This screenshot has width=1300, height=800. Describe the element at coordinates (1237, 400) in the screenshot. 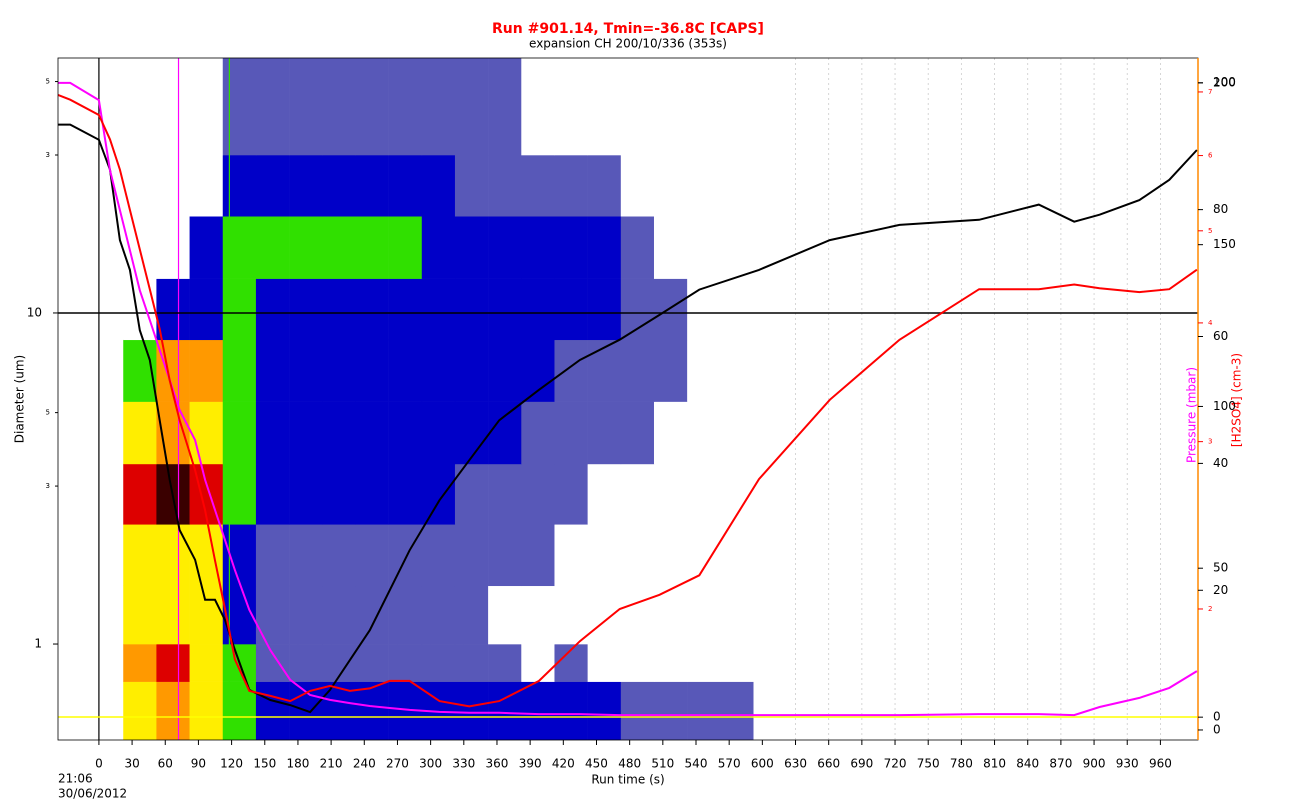

I see `y4-axis-label: [H2SO4] (cm-3)` at that location.